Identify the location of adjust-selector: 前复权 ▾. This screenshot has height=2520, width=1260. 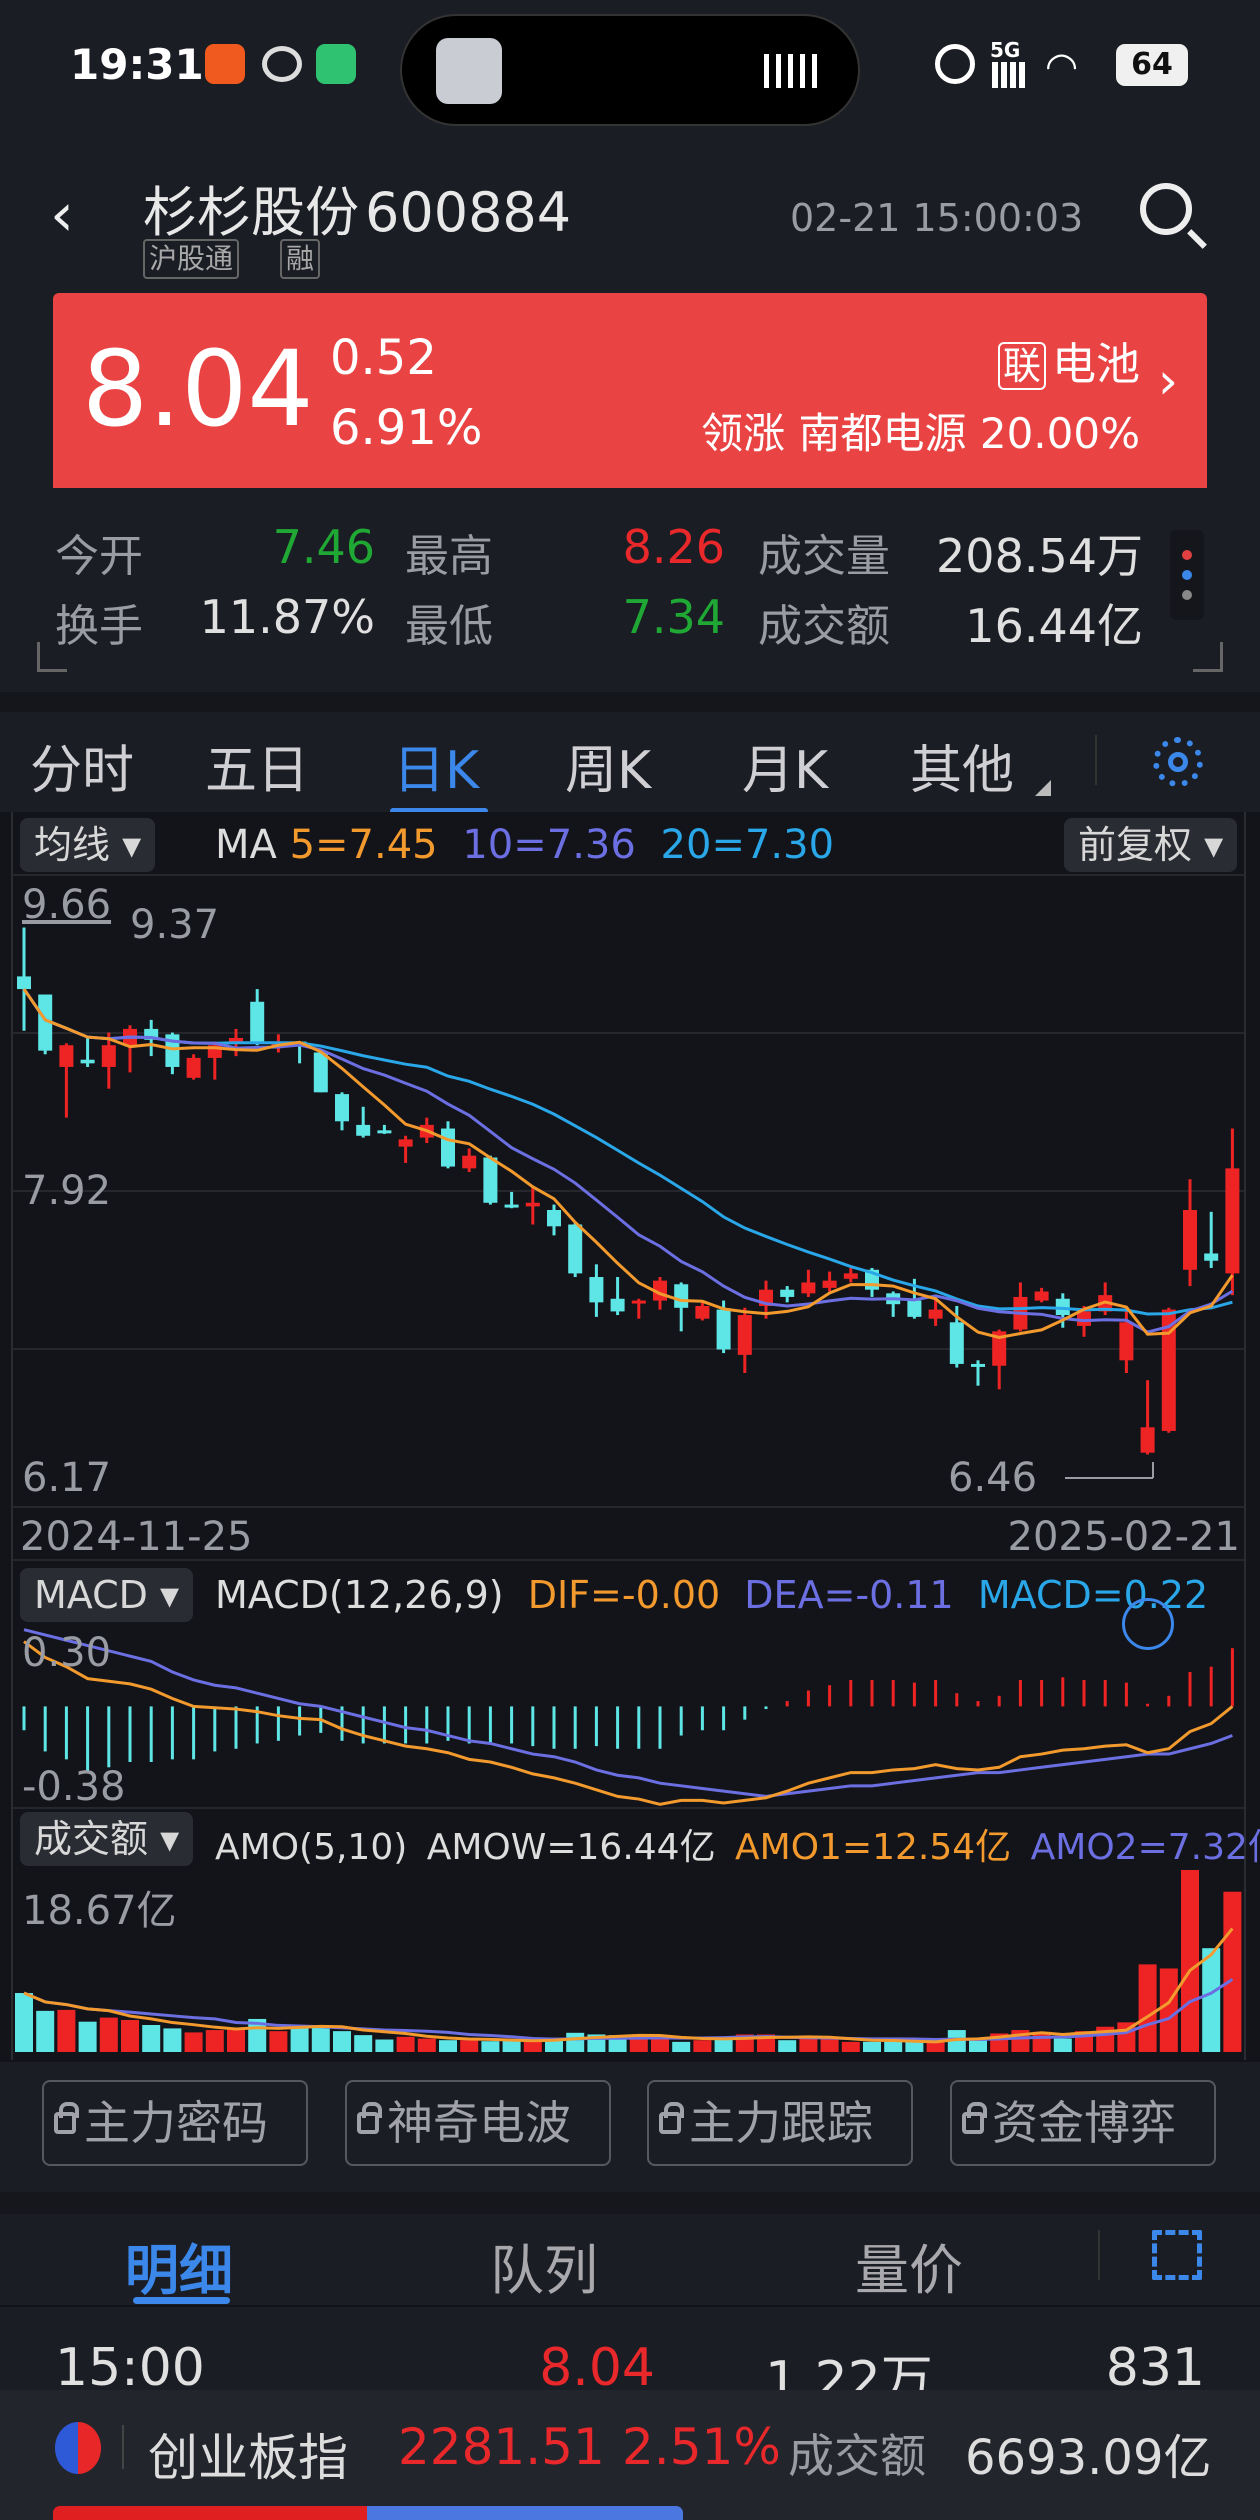
(1151, 845).